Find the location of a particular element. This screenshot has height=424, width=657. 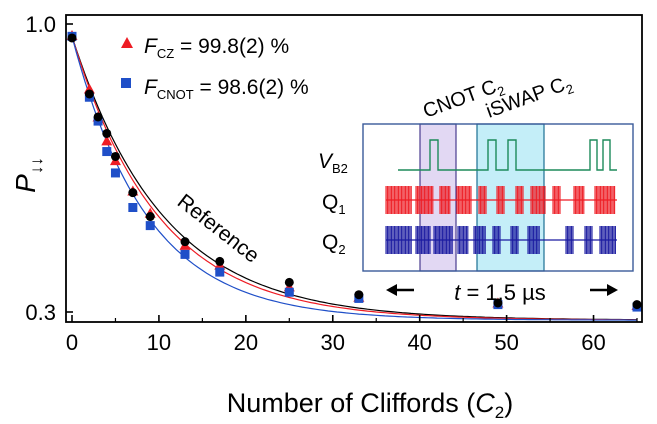

x-tick-label: 40 is located at coordinates (419, 342).